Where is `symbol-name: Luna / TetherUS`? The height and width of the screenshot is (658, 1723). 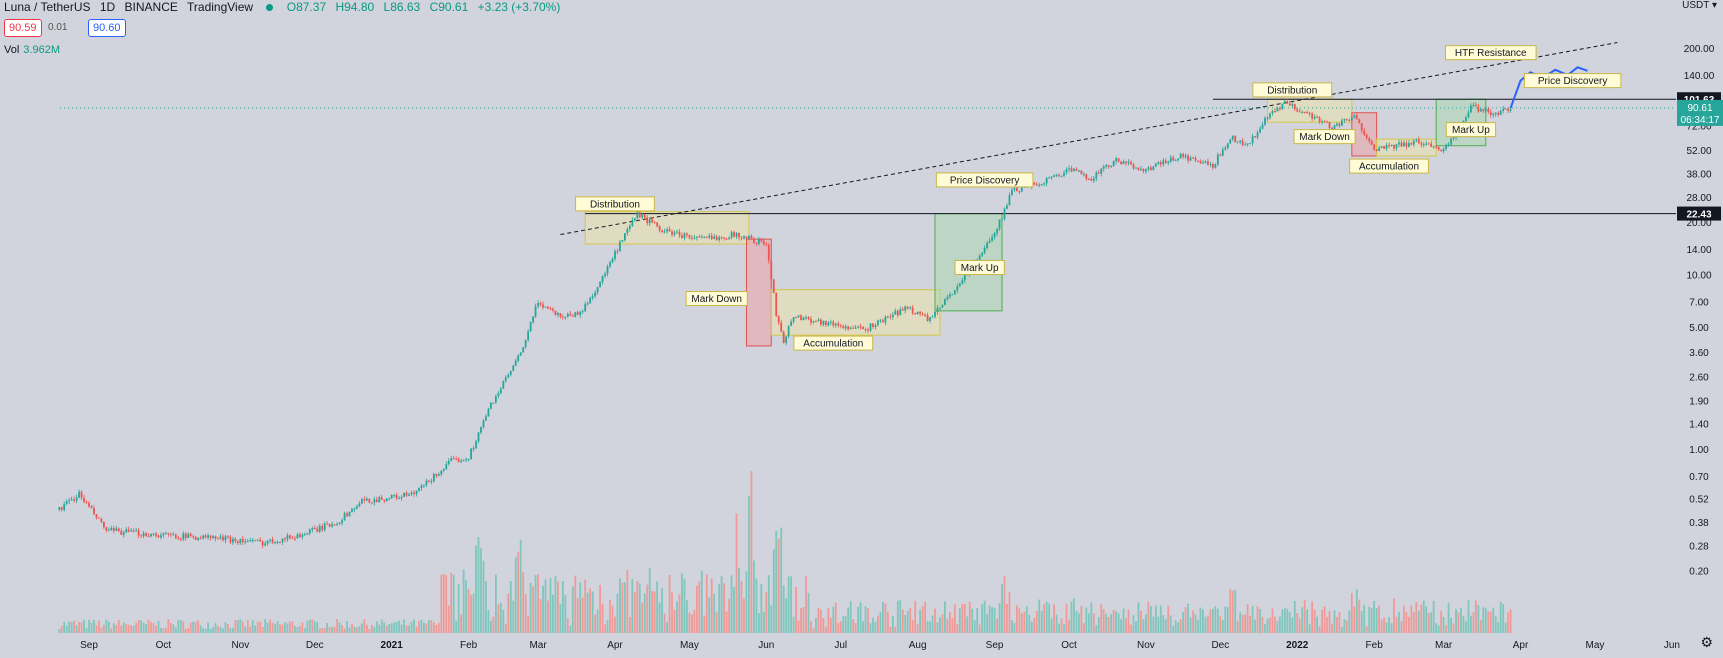 symbol-name: Luna / TetherUS is located at coordinates (47, 7).